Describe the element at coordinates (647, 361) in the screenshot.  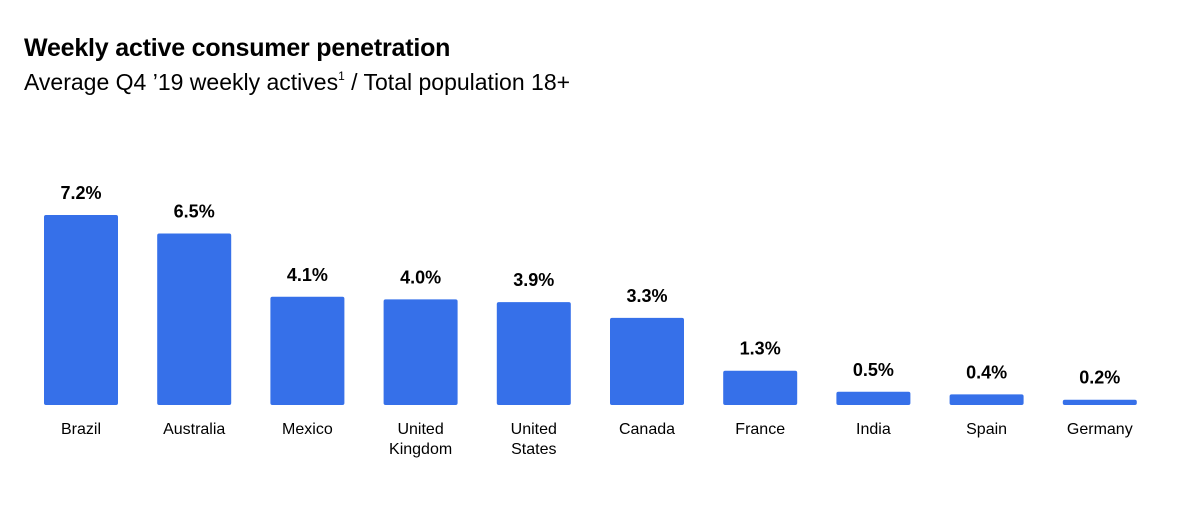
I see `bar-canada` at that location.